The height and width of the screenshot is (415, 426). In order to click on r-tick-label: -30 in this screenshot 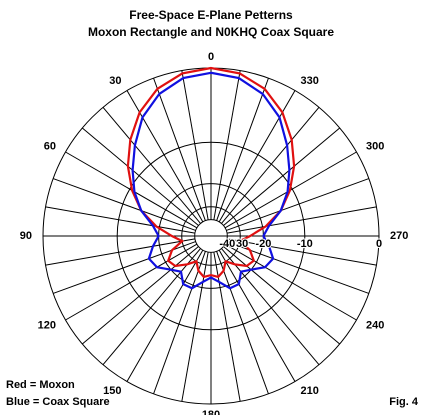, I will do `click(240, 244)`.